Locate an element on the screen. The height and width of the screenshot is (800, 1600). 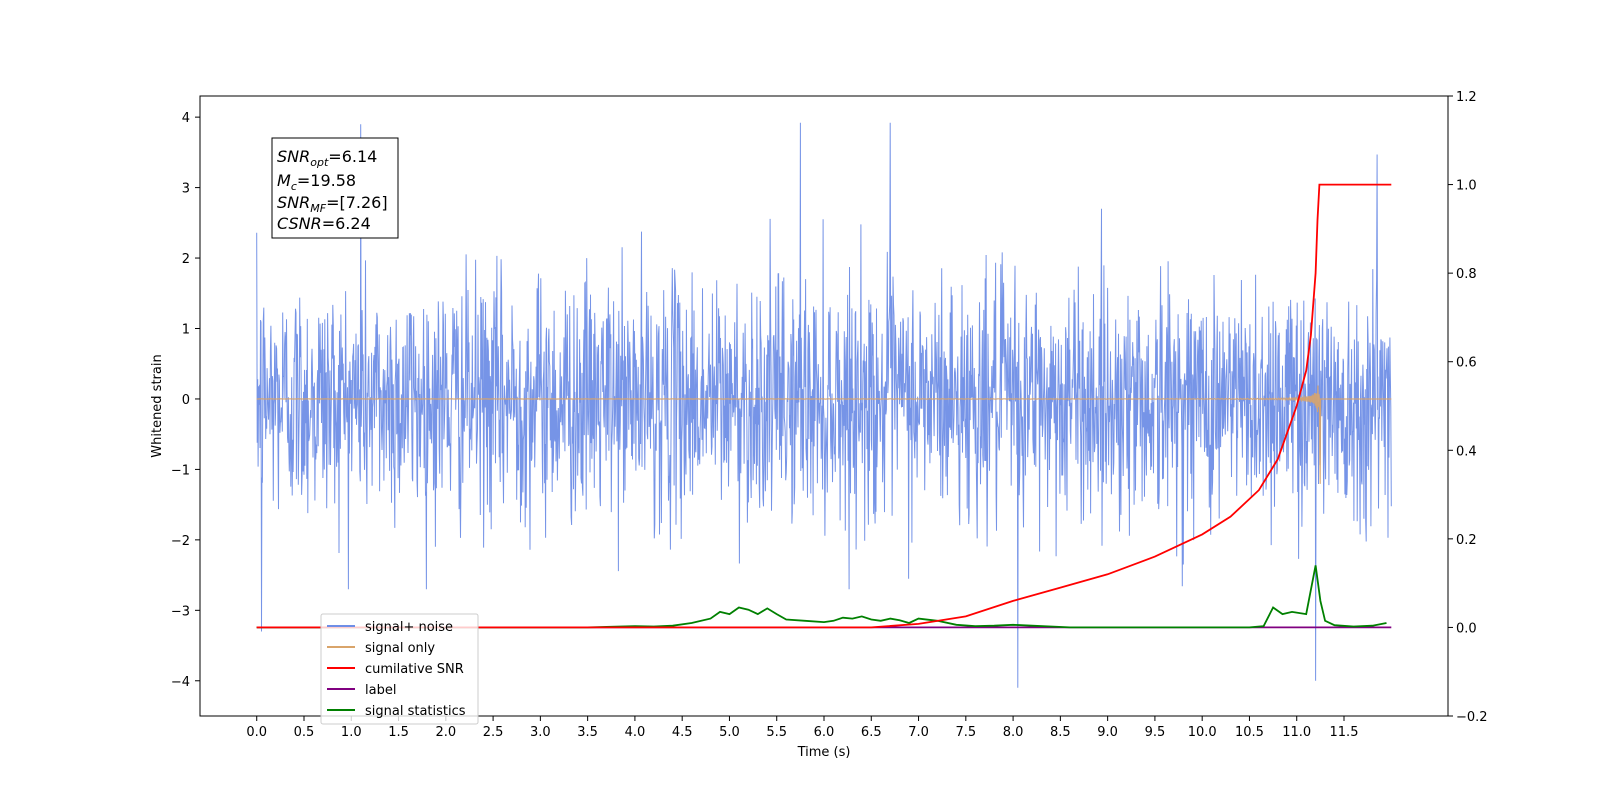
y-left-tick-label: −3 is located at coordinates (180, 611).